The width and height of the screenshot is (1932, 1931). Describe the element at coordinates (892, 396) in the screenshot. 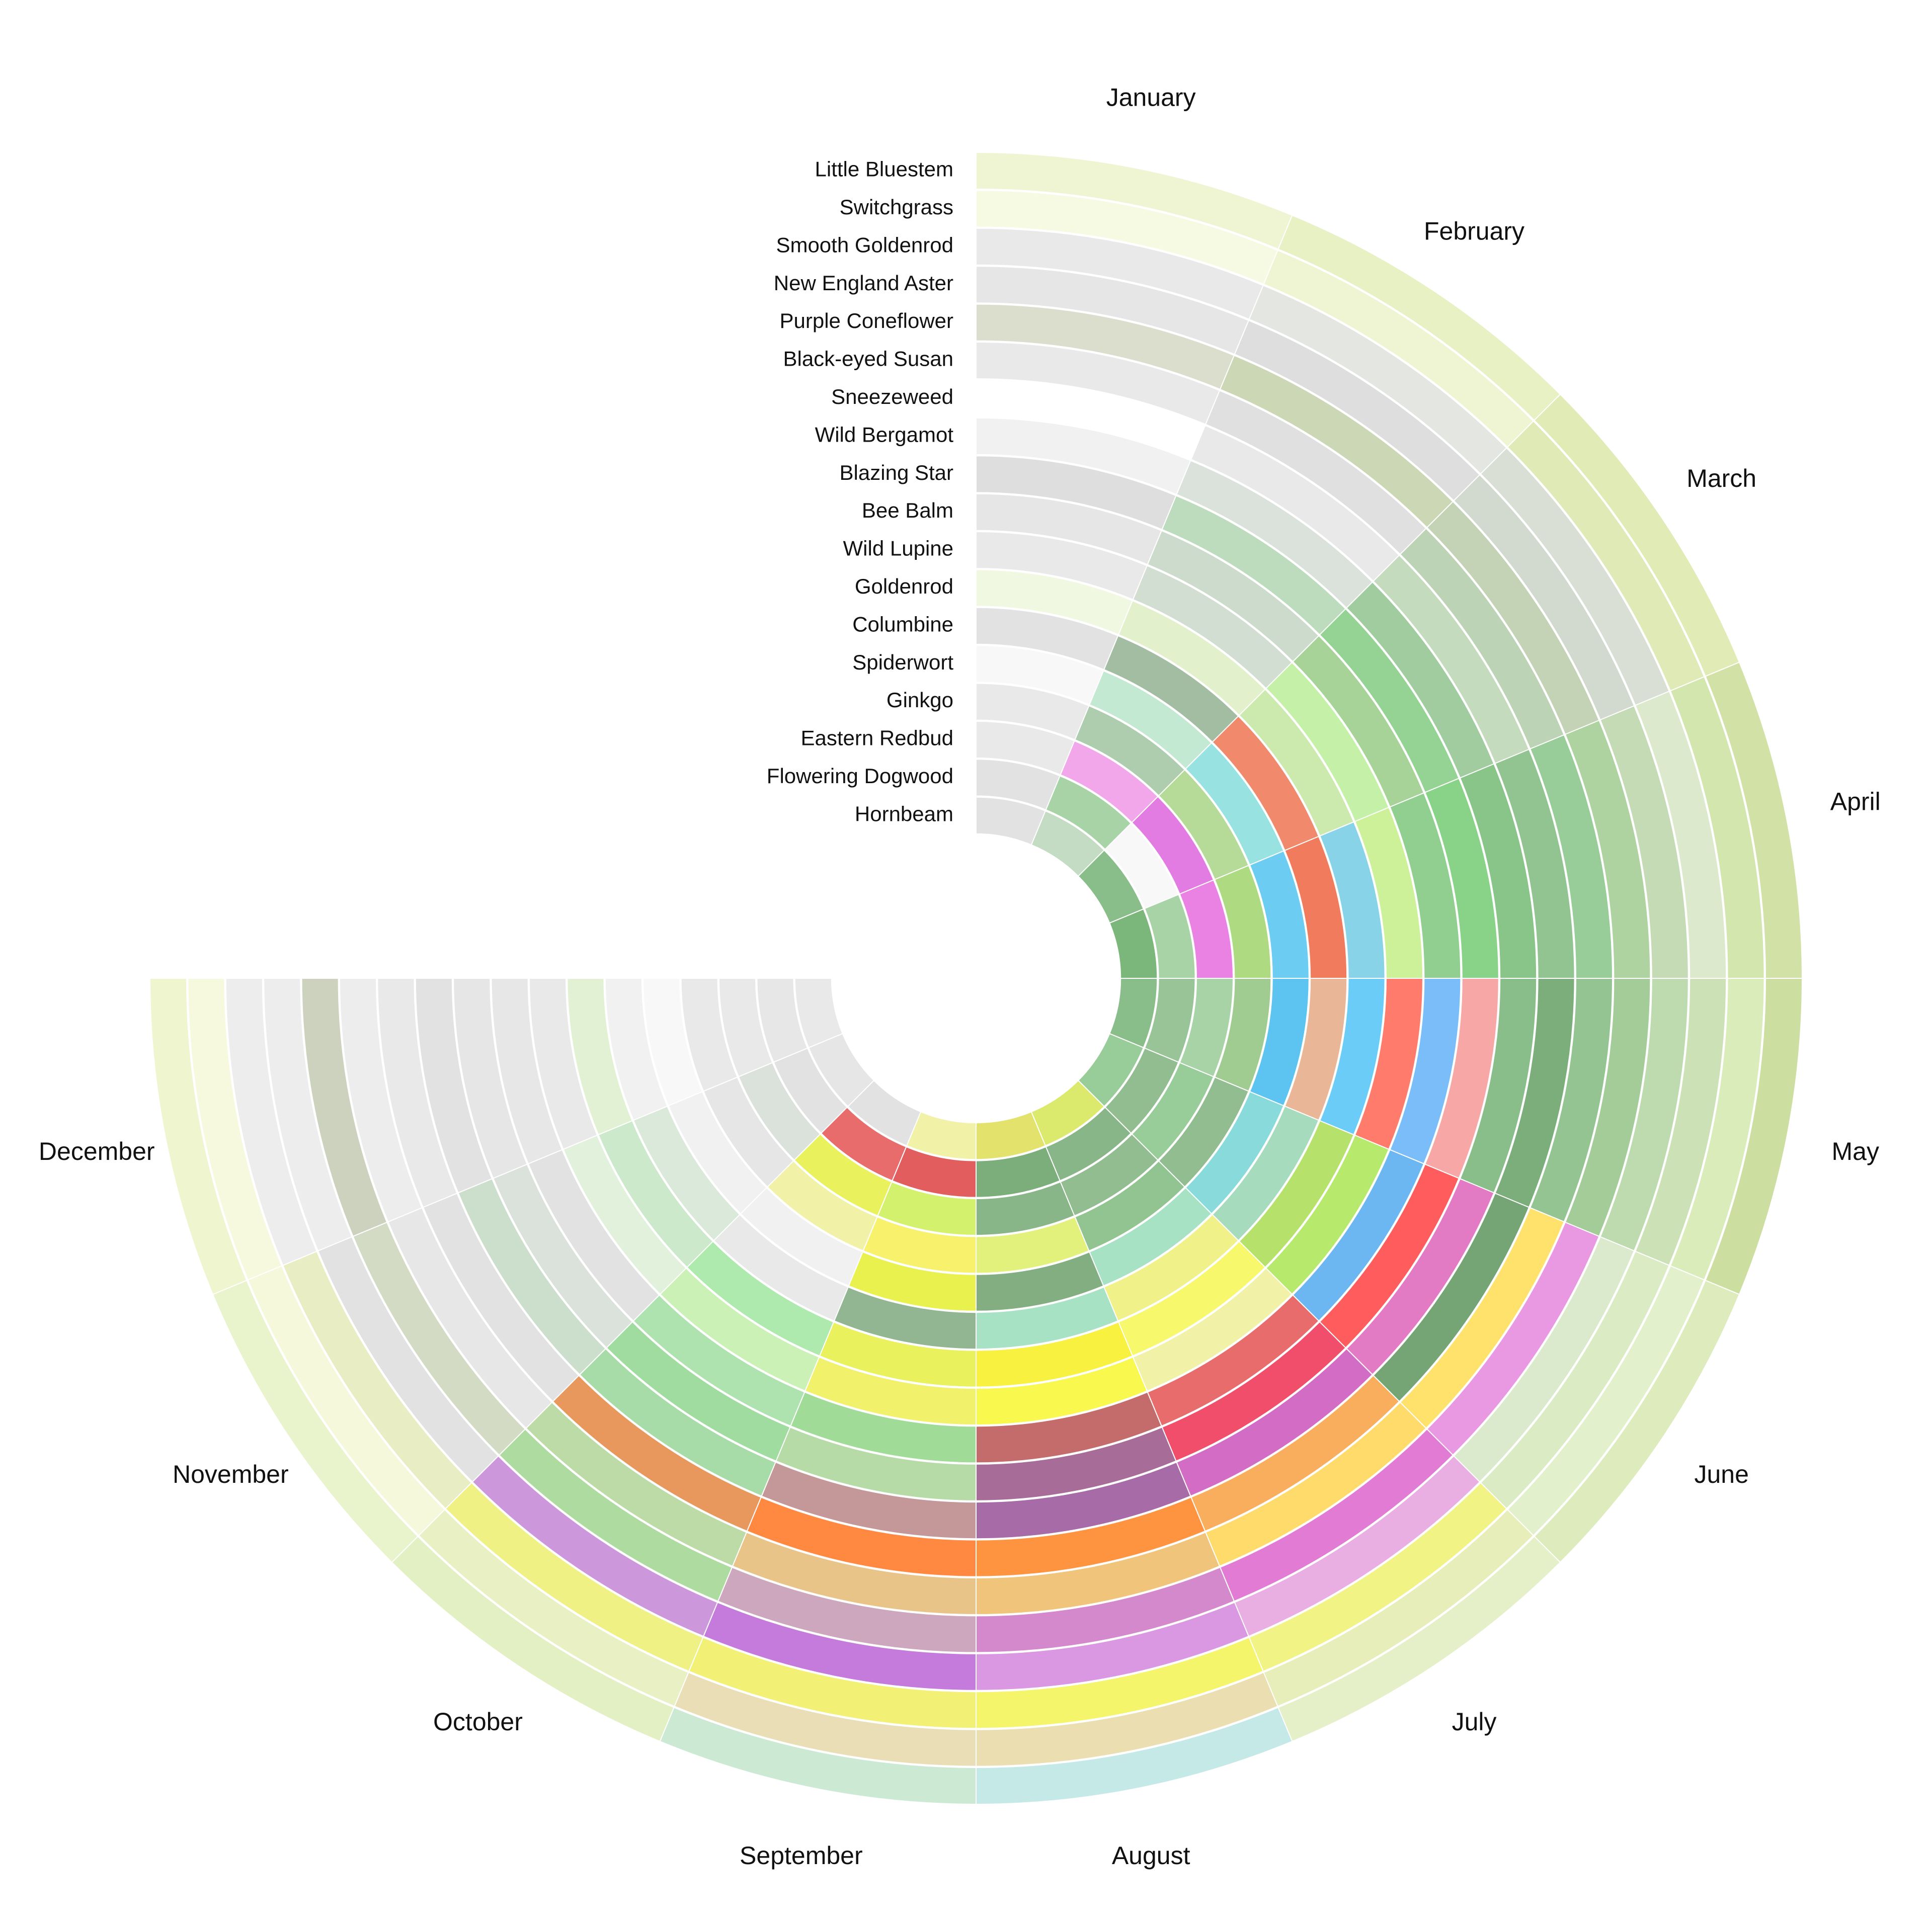

I see `plant-label: Sneezeweed` at that location.